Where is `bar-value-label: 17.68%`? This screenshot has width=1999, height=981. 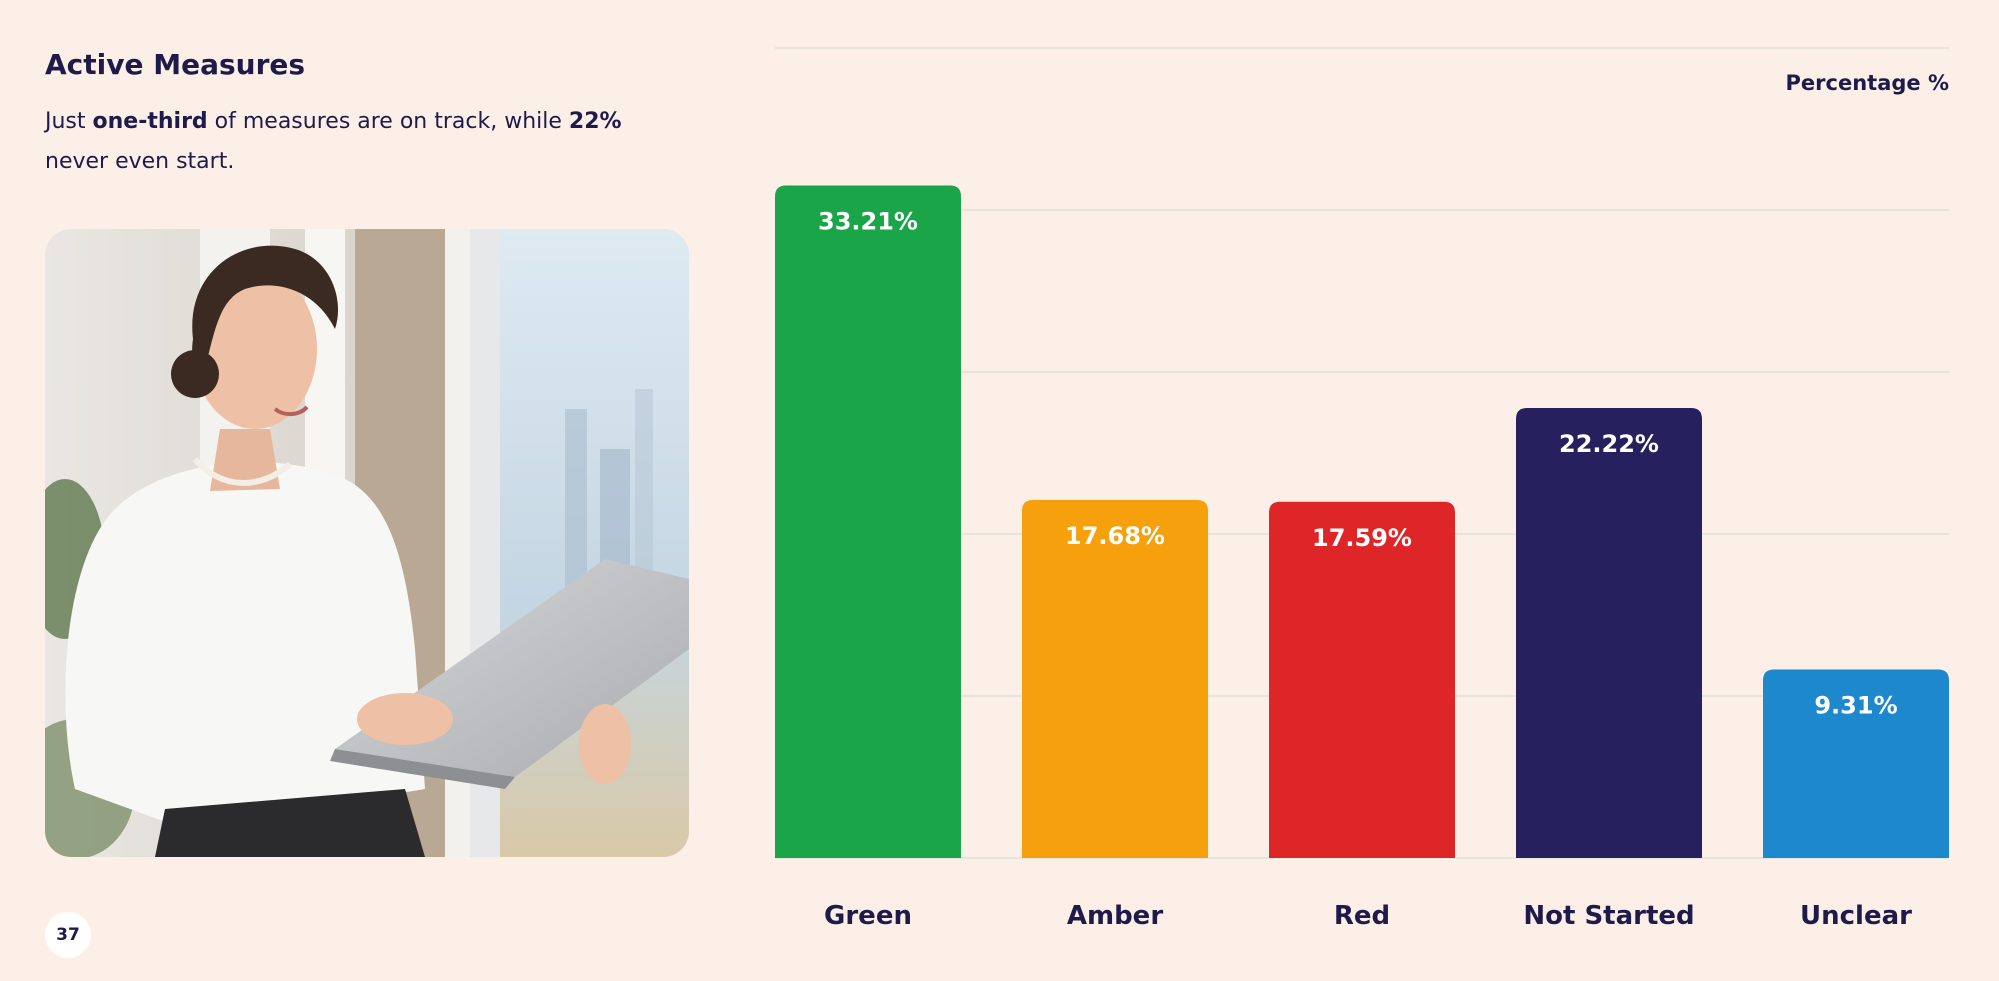 bar-value-label: 17.68% is located at coordinates (1115, 536).